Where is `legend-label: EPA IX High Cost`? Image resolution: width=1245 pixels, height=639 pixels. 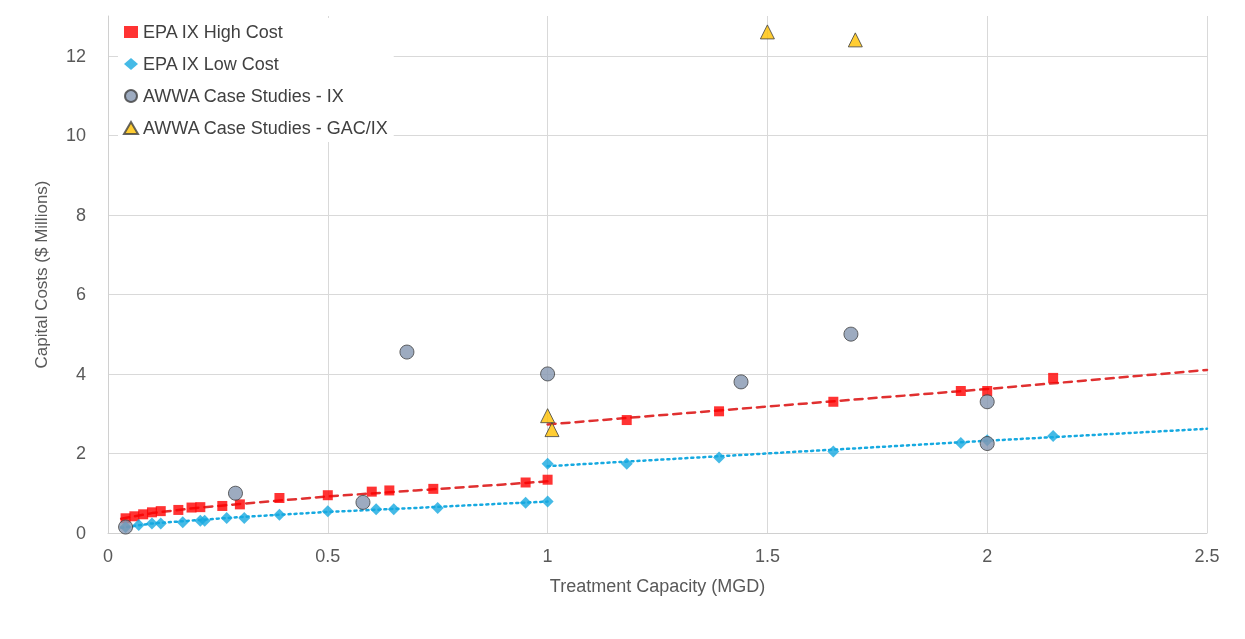 legend-label: EPA IX High Cost is located at coordinates (213, 32).